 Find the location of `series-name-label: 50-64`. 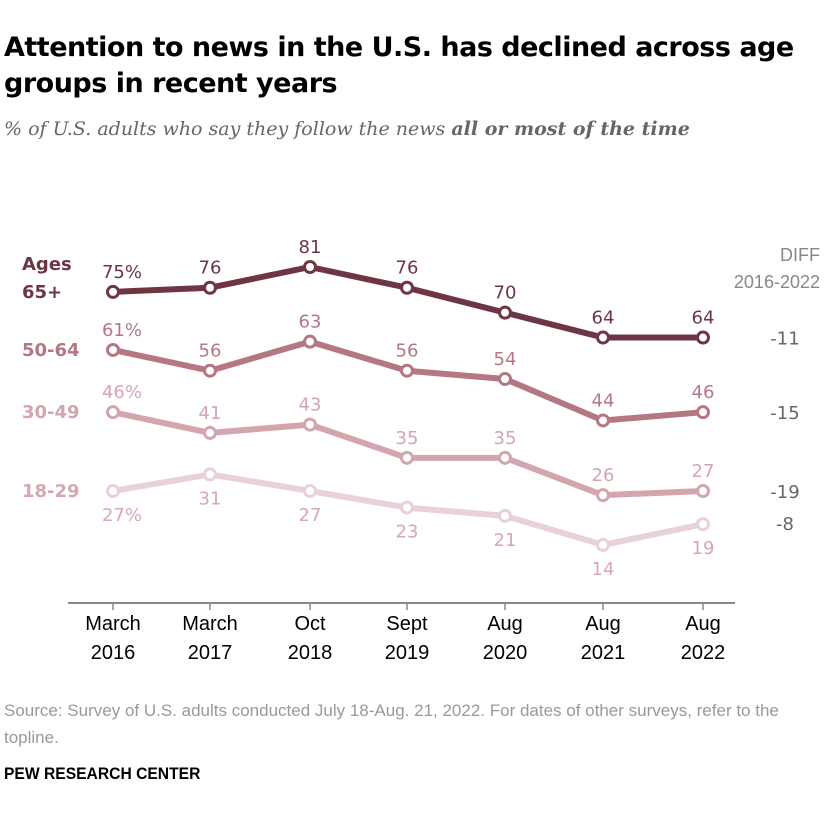

series-name-label: 50-64 is located at coordinates (51, 350).